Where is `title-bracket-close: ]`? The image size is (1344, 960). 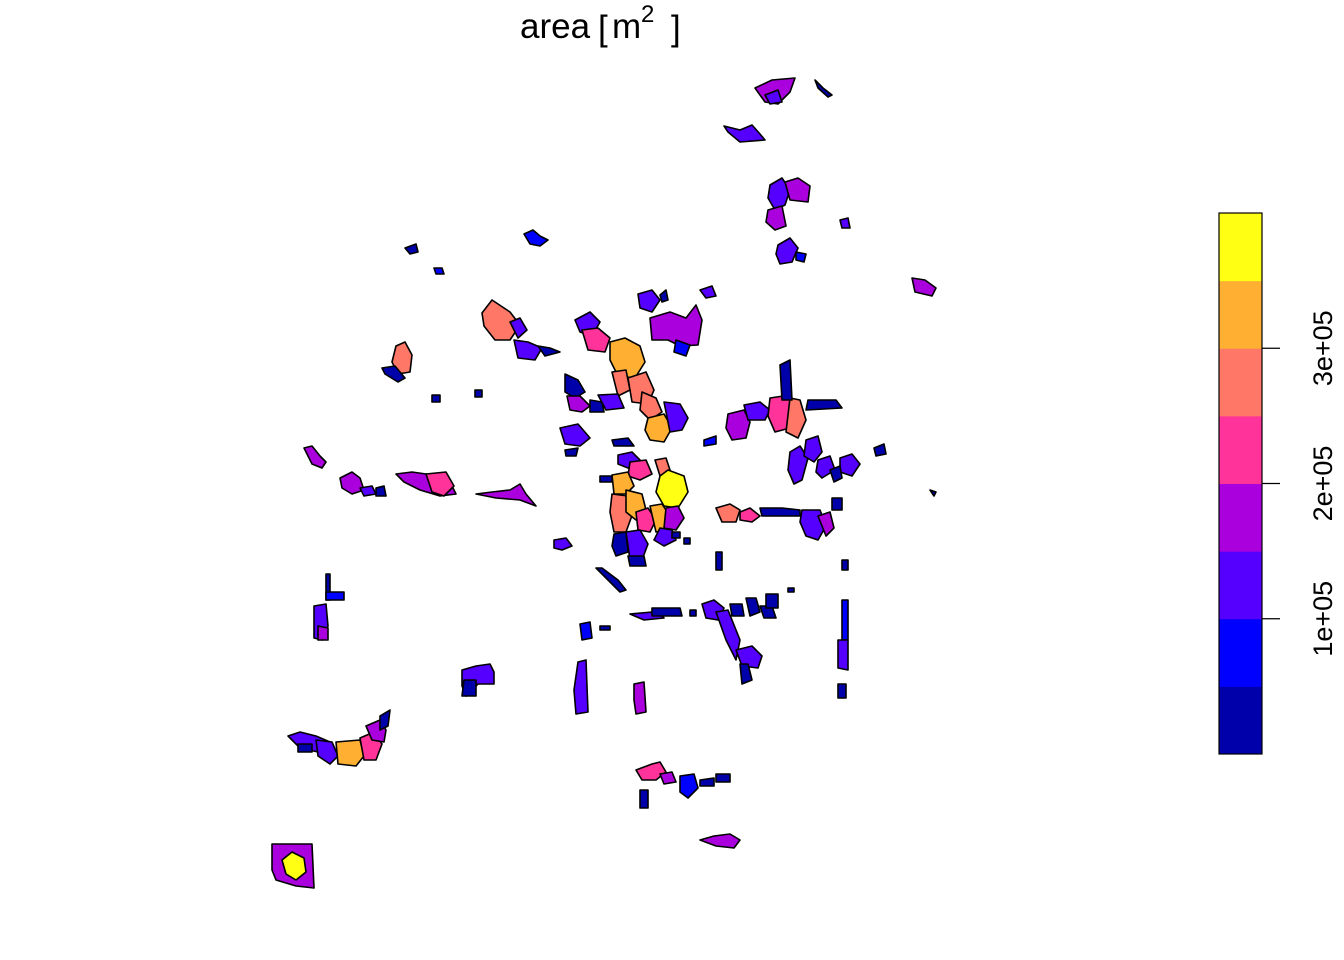 title-bracket-close: ] is located at coordinates (676, 28).